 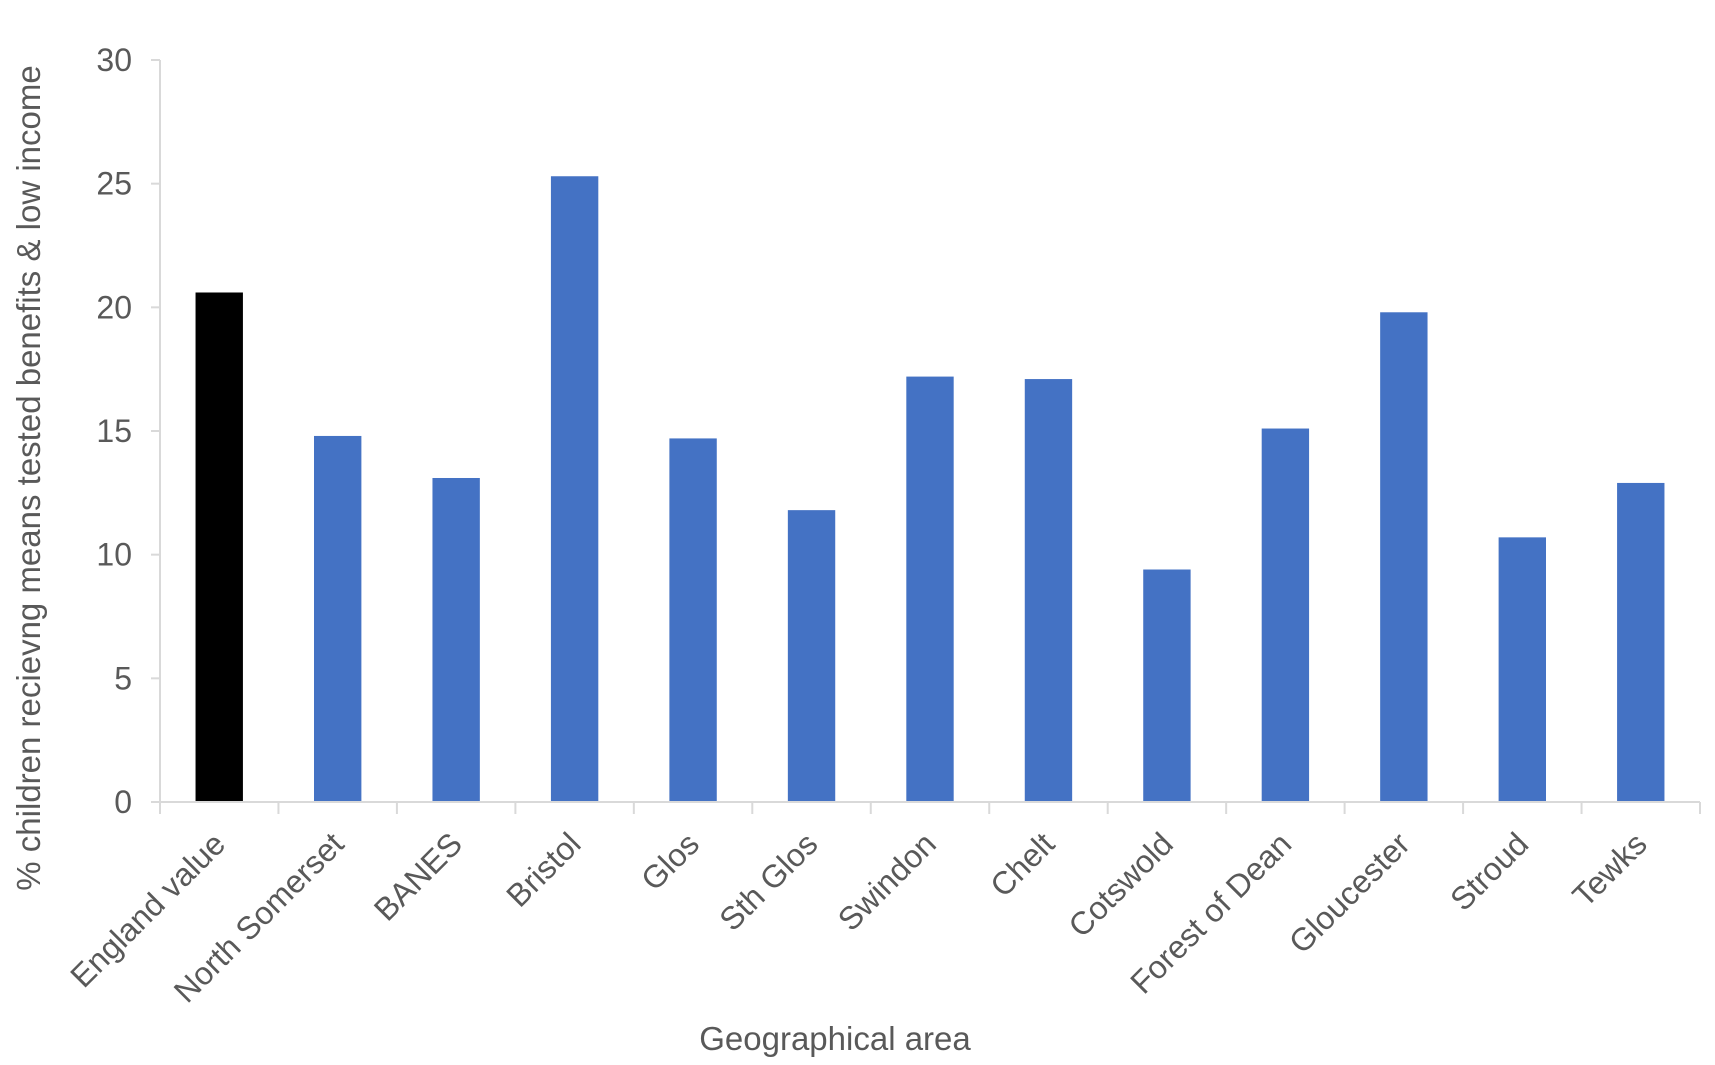 I want to click on x-tick-label: Gloucester, so click(x=1349, y=892).